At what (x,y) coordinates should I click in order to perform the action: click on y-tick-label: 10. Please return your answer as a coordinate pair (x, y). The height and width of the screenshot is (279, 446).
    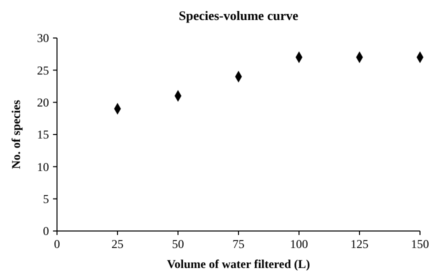
    Looking at the image, I should click on (43, 167).